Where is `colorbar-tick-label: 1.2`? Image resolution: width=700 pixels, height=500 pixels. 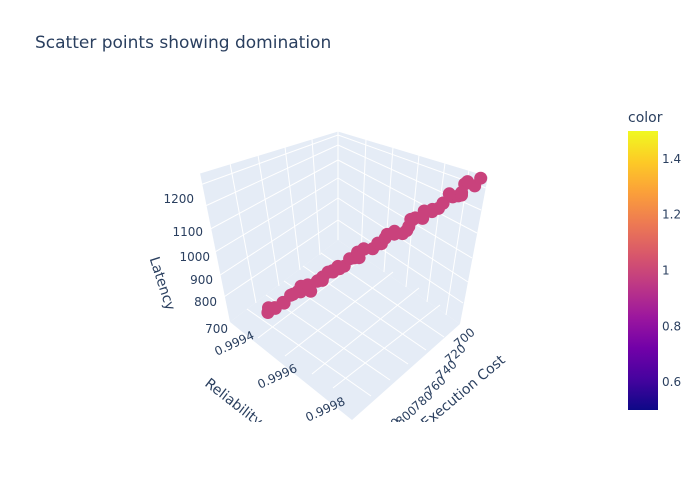
colorbar-tick-label: 1.2 is located at coordinates (671, 215).